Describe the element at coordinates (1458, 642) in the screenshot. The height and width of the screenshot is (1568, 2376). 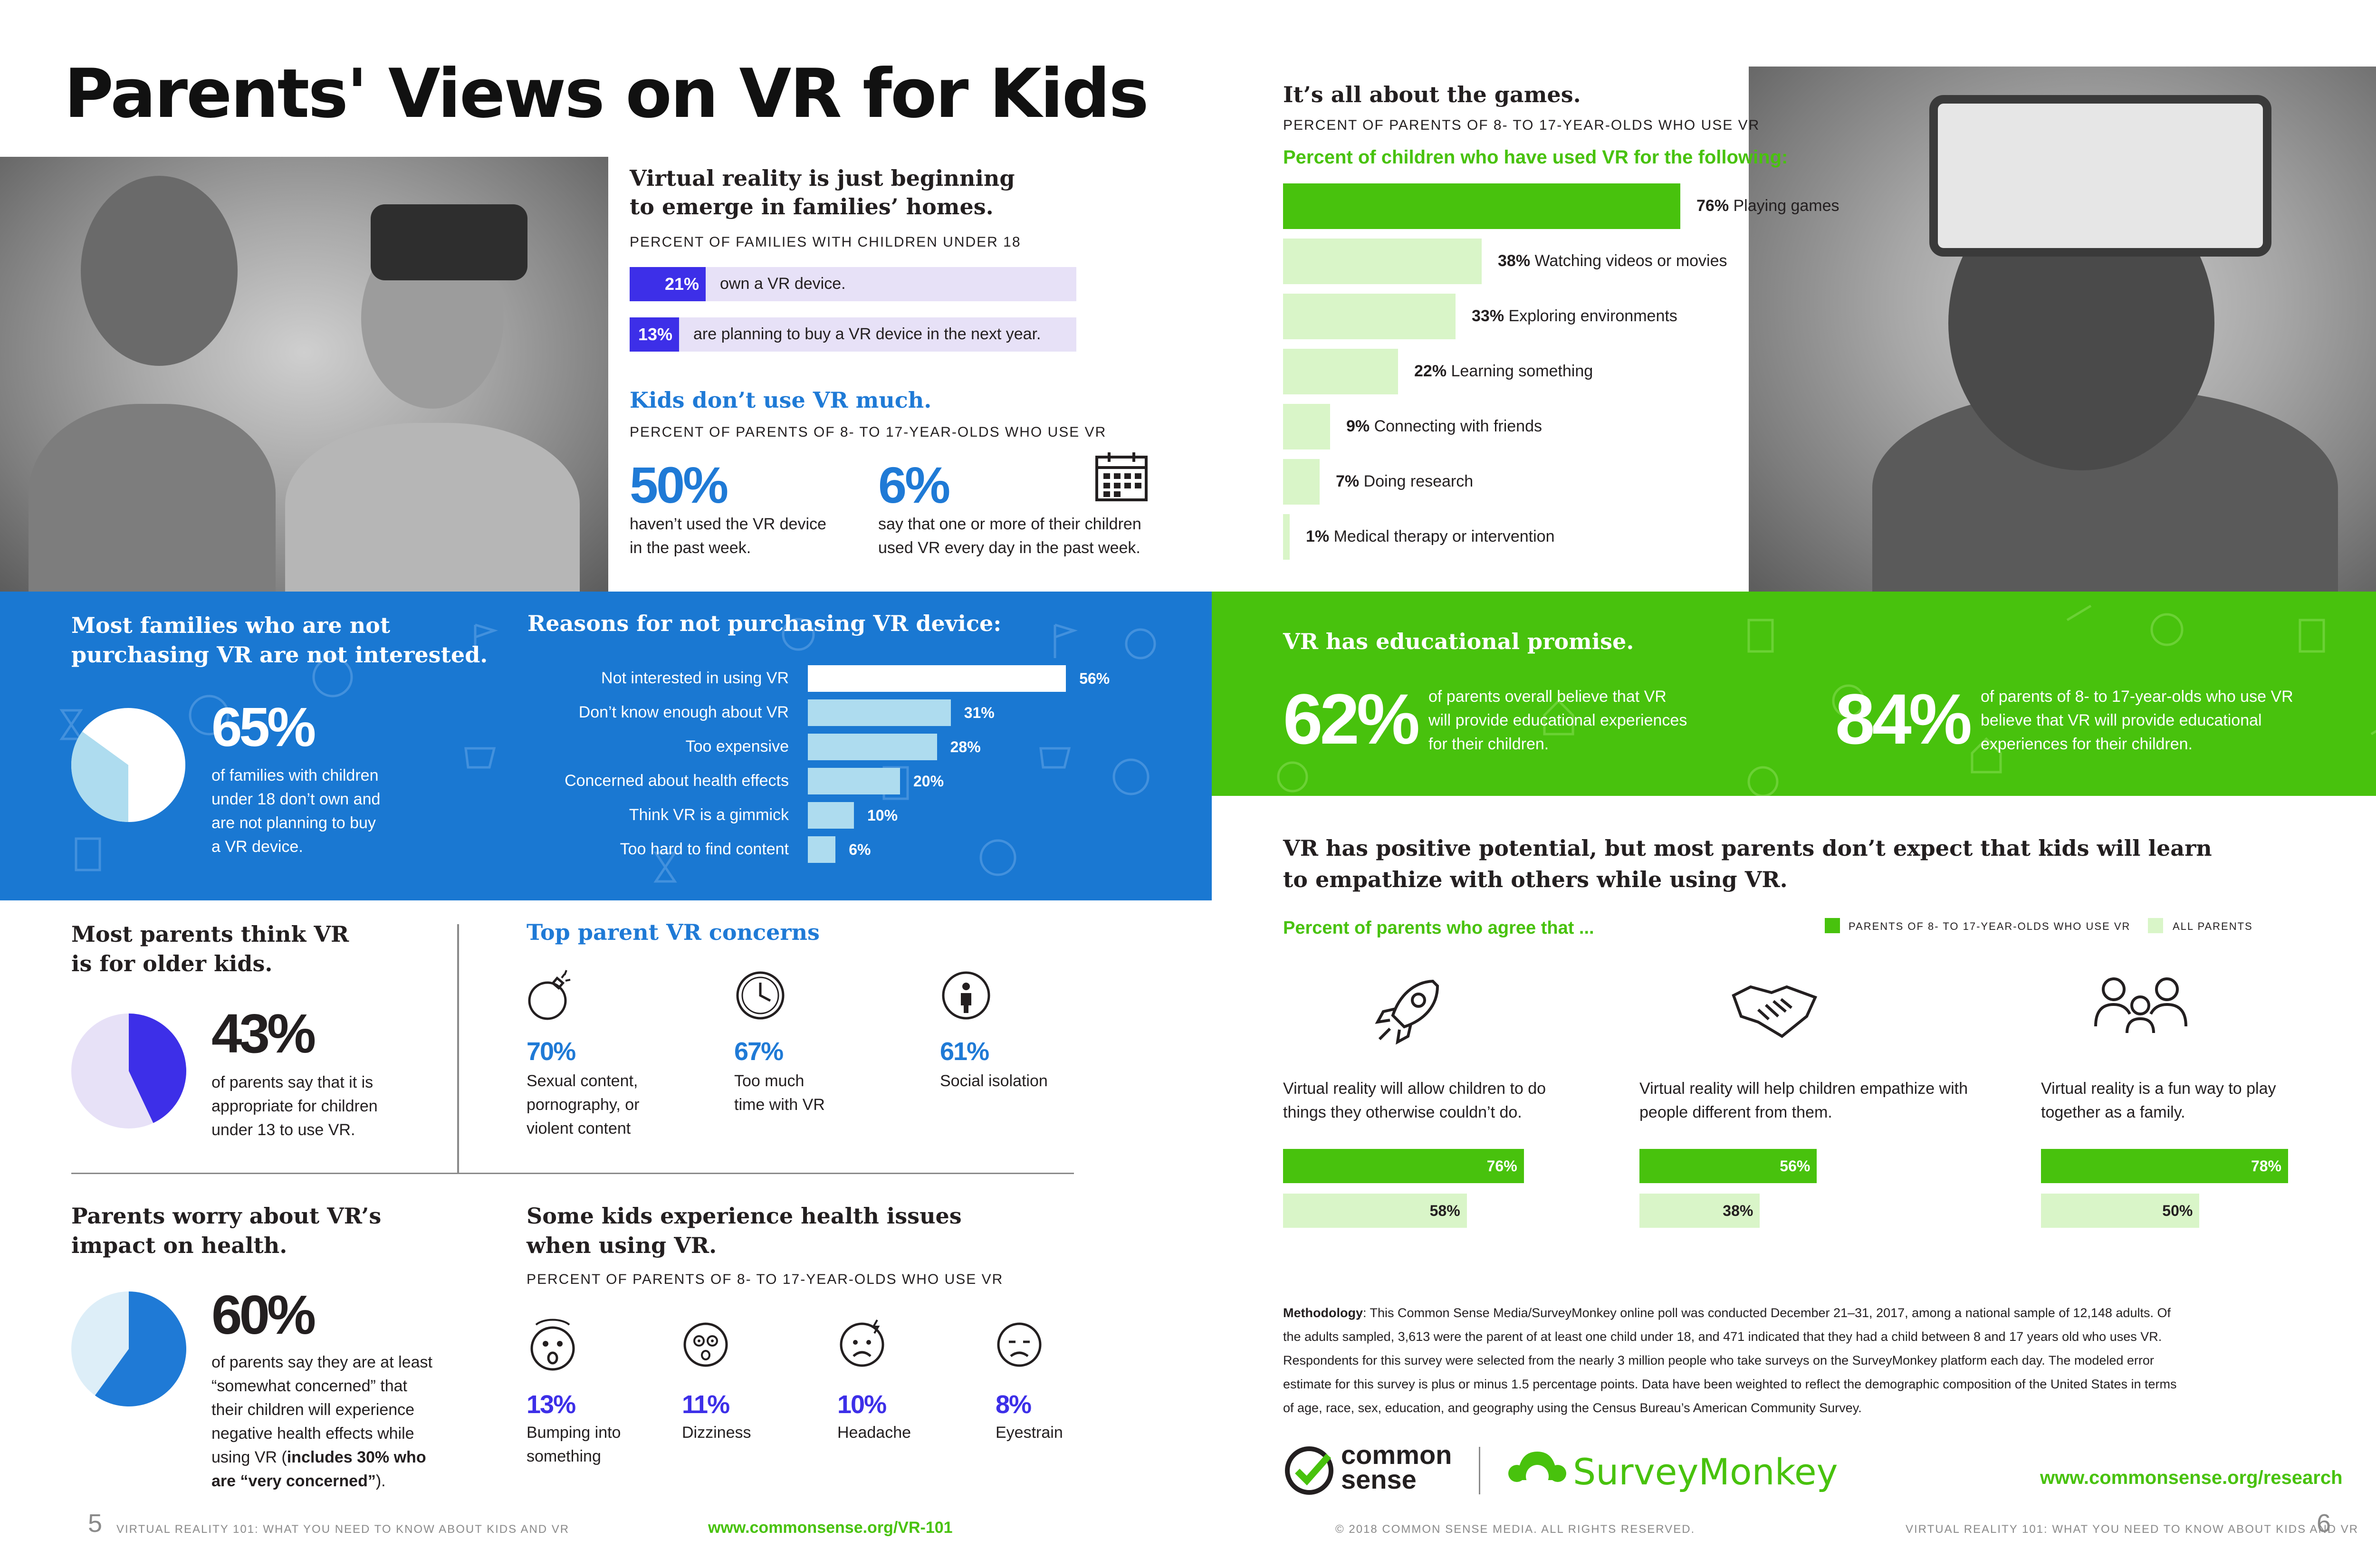
I see `educational-heading: VR has educational promise.` at that location.